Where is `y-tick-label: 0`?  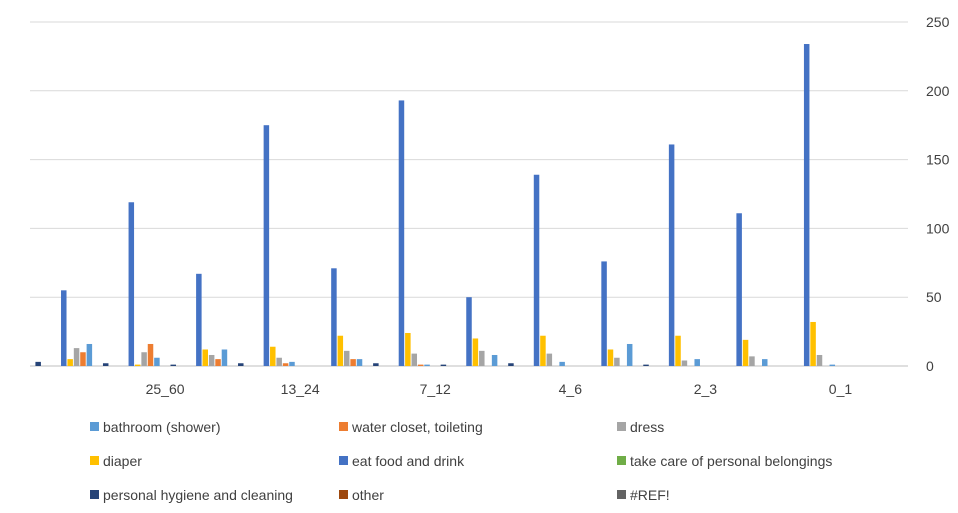 y-tick-label: 0 is located at coordinates (930, 366).